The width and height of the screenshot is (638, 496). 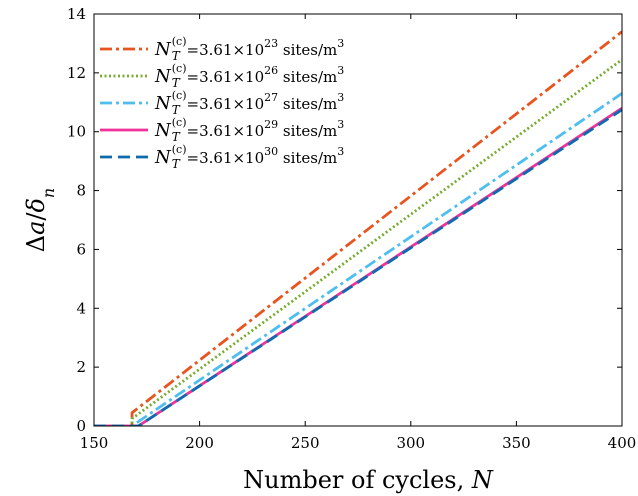 I want to click on legend-label-5: NT(c)=3.61×1030 sites/m3, so click(x=249, y=157).